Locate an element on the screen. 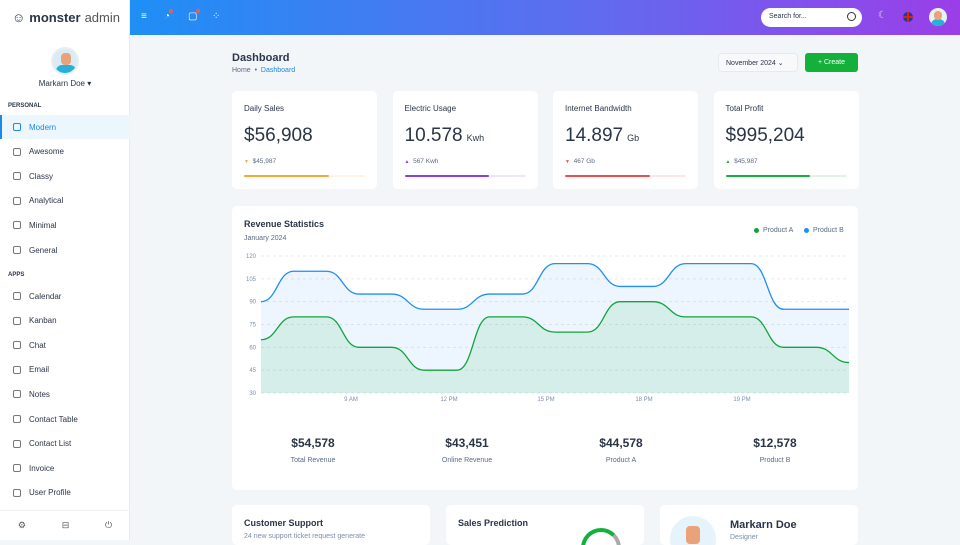  moon-icon: ☾ is located at coordinates (882, 15).